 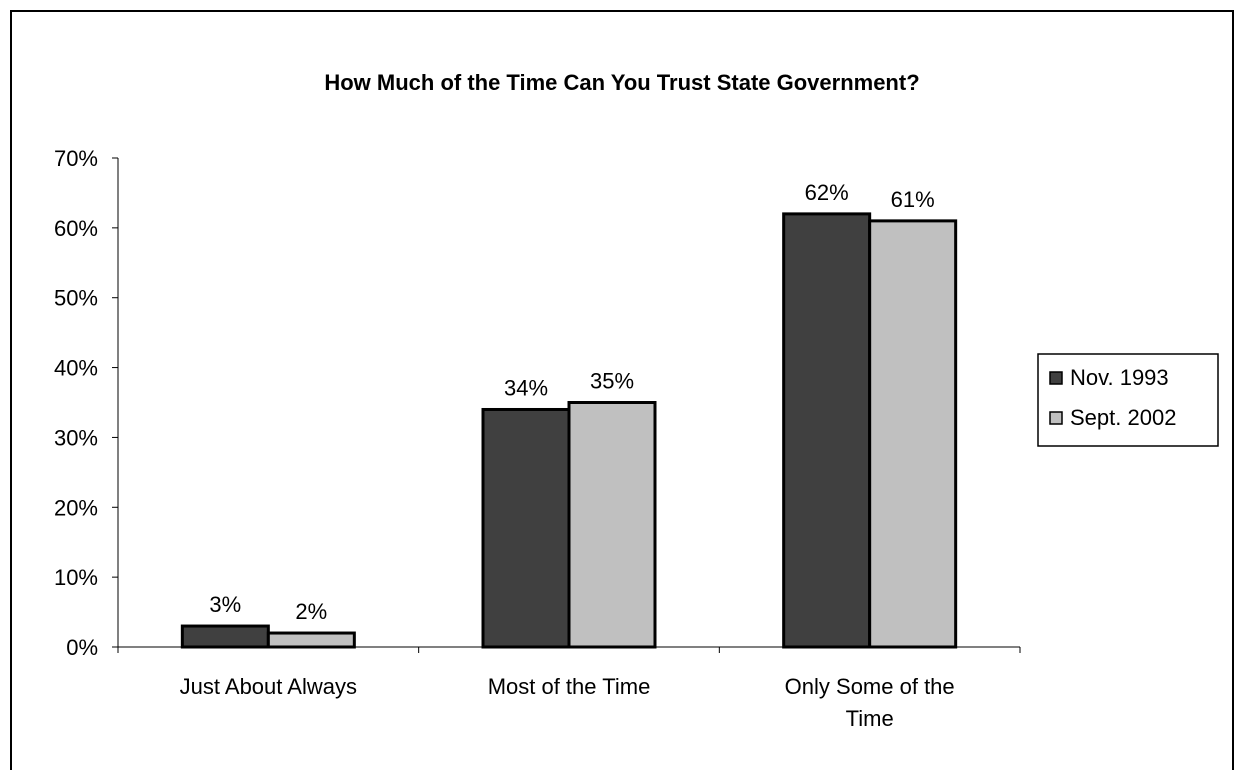 I want to click on data-label: 2%, so click(x=311, y=611).